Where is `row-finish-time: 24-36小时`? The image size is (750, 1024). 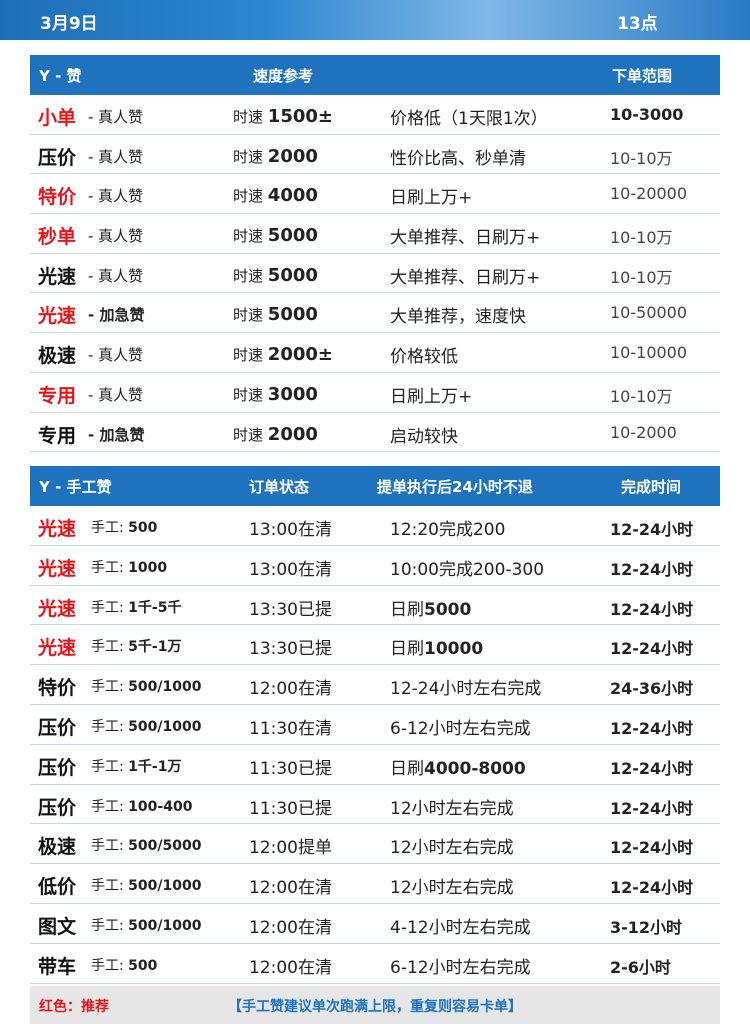 row-finish-time: 24-36小时 is located at coordinates (652, 689).